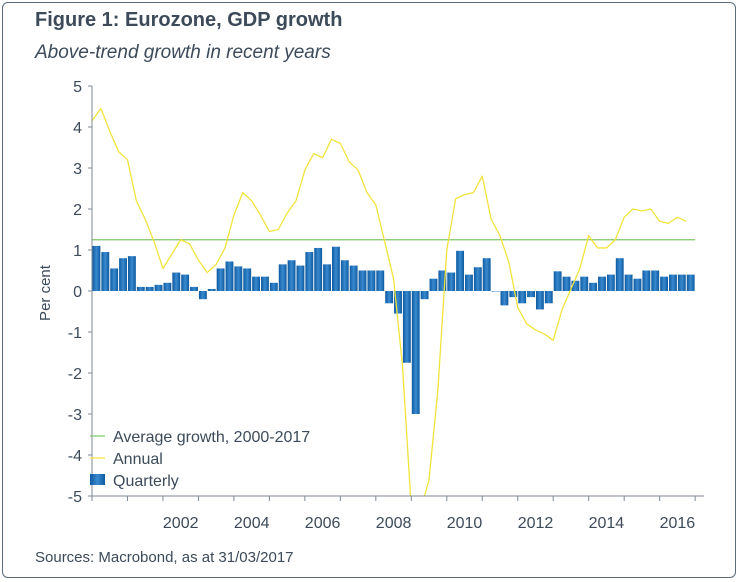  Describe the element at coordinates (394, 523) in the screenshot. I see `x-tick-label: 2008` at that location.